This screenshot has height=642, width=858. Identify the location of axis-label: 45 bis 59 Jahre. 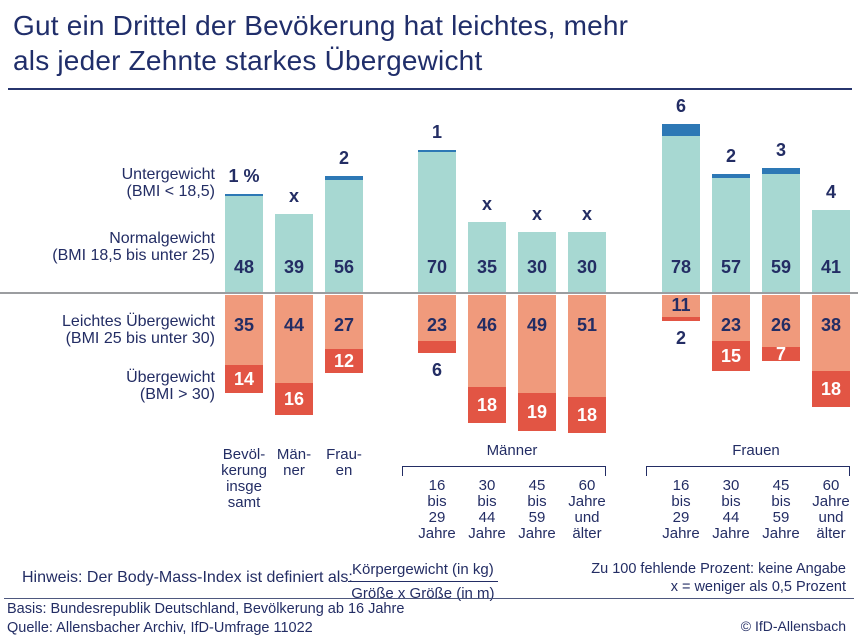
(781, 510).